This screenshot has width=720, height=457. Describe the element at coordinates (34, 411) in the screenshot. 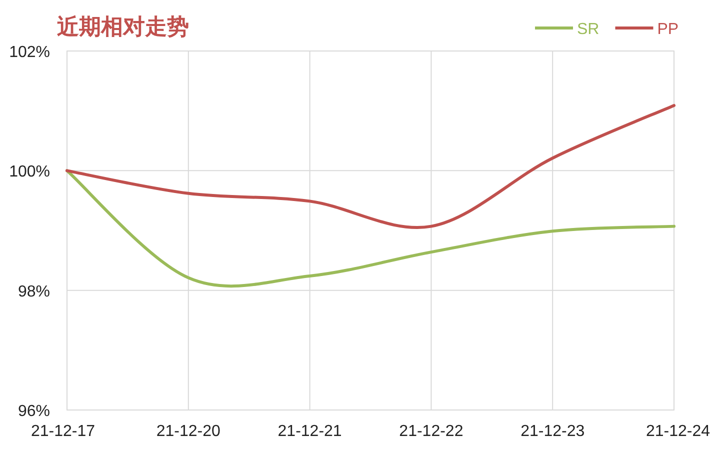

I see `y-tick-label: 96%` at that location.